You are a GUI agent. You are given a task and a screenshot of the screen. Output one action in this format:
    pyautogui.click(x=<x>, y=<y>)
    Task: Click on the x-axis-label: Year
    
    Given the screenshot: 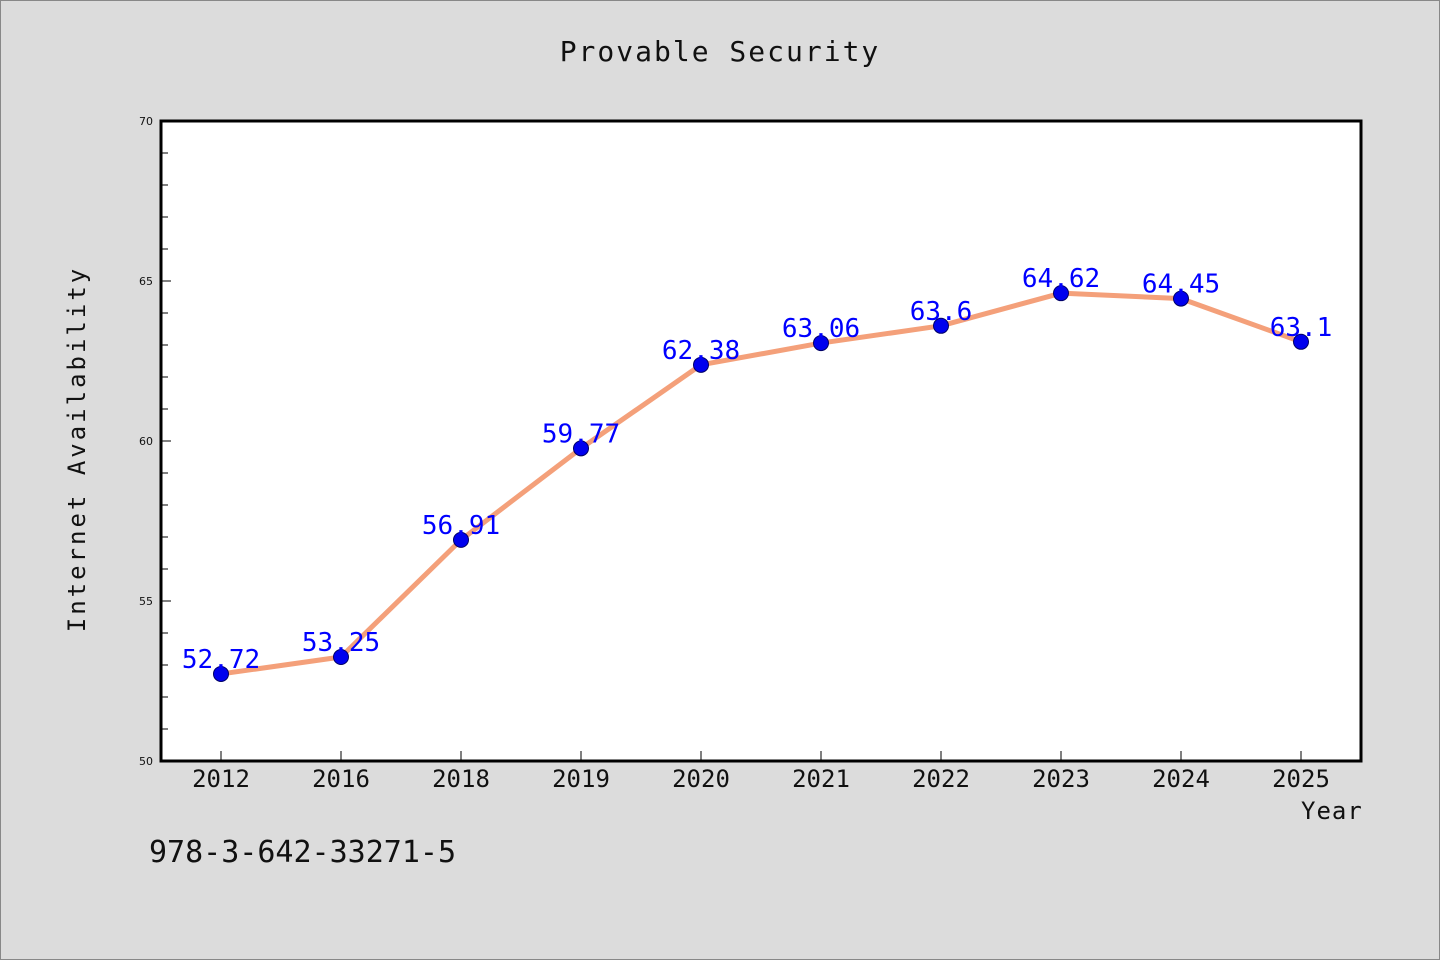 What is the action you would take?
    pyautogui.click(x=1332, y=811)
    